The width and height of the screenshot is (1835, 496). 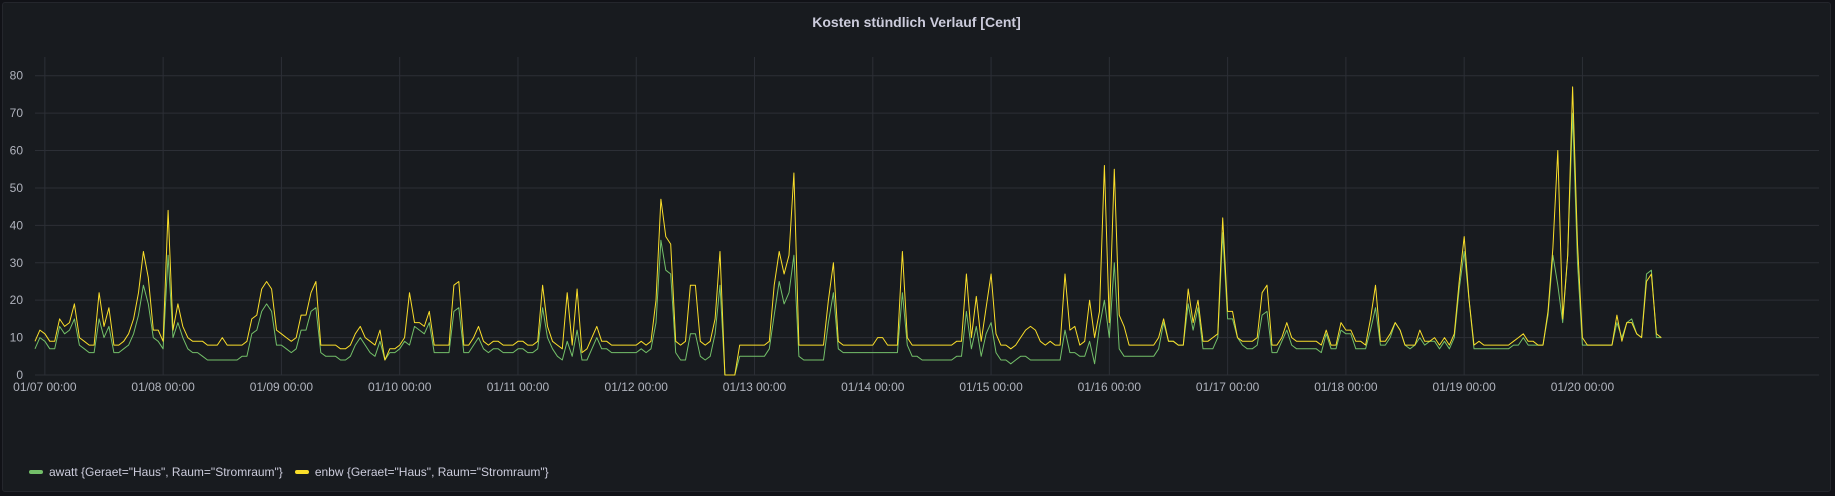 I want to click on y-tick-label: 40, so click(x=17, y=225).